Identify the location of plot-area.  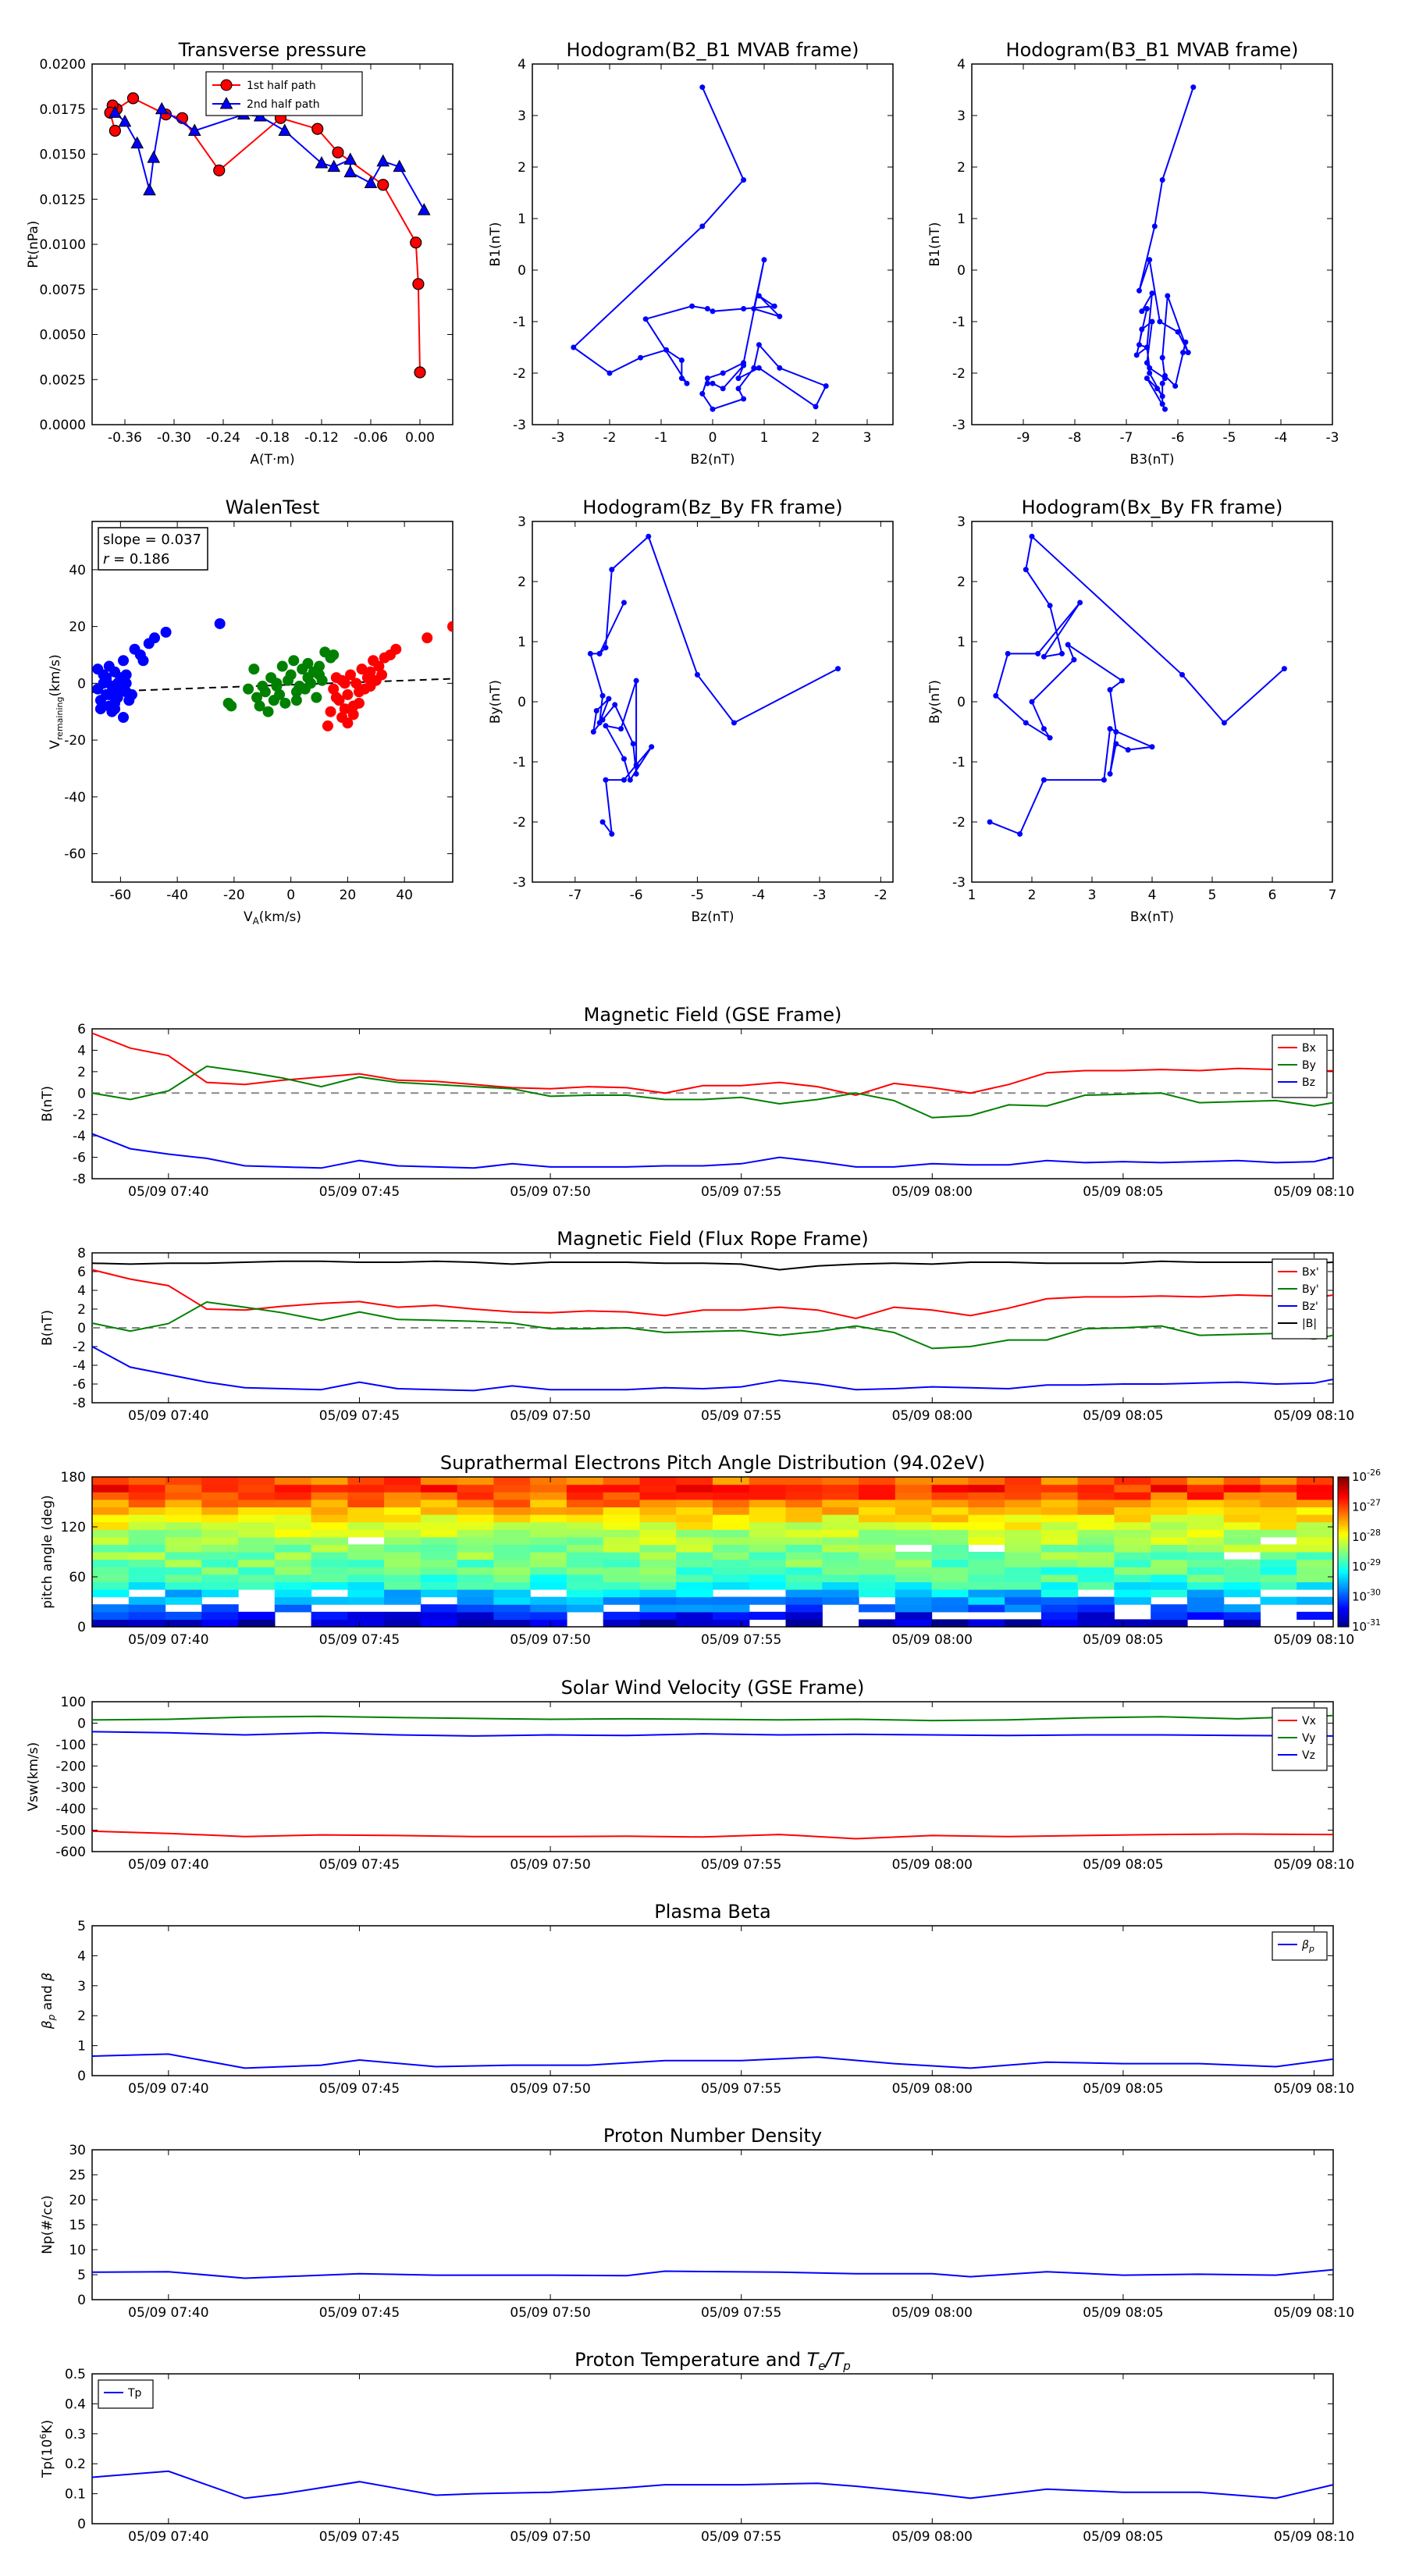
(714, 685).